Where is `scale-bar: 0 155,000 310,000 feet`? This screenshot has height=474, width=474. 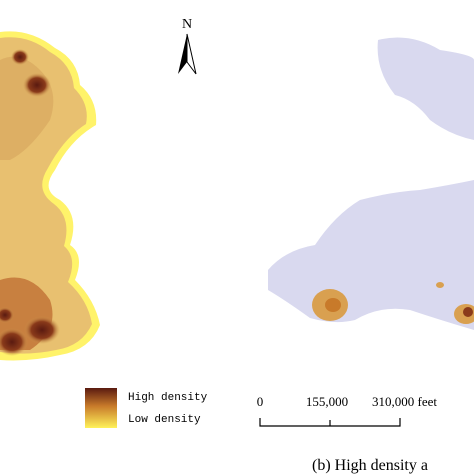 scale-bar: 0 155,000 310,000 feet is located at coordinates (347, 410).